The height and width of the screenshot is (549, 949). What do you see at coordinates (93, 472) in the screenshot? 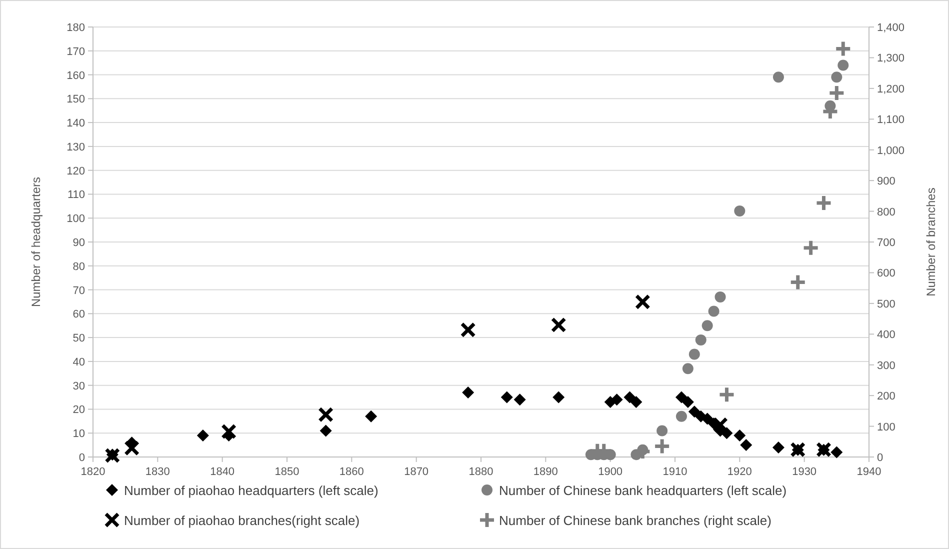
I see `x-tick-label: 1820` at bounding box center [93, 472].